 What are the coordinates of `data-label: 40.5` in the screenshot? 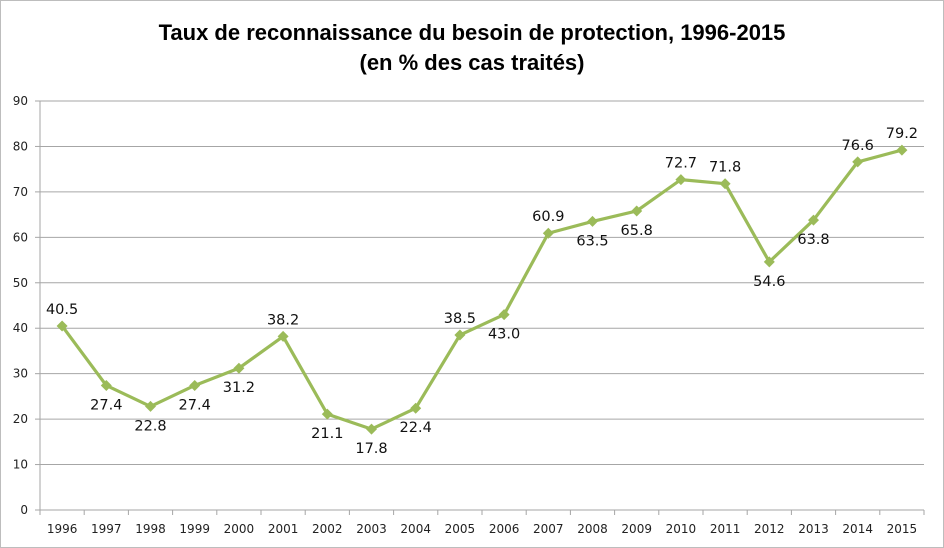 It's located at (62, 310).